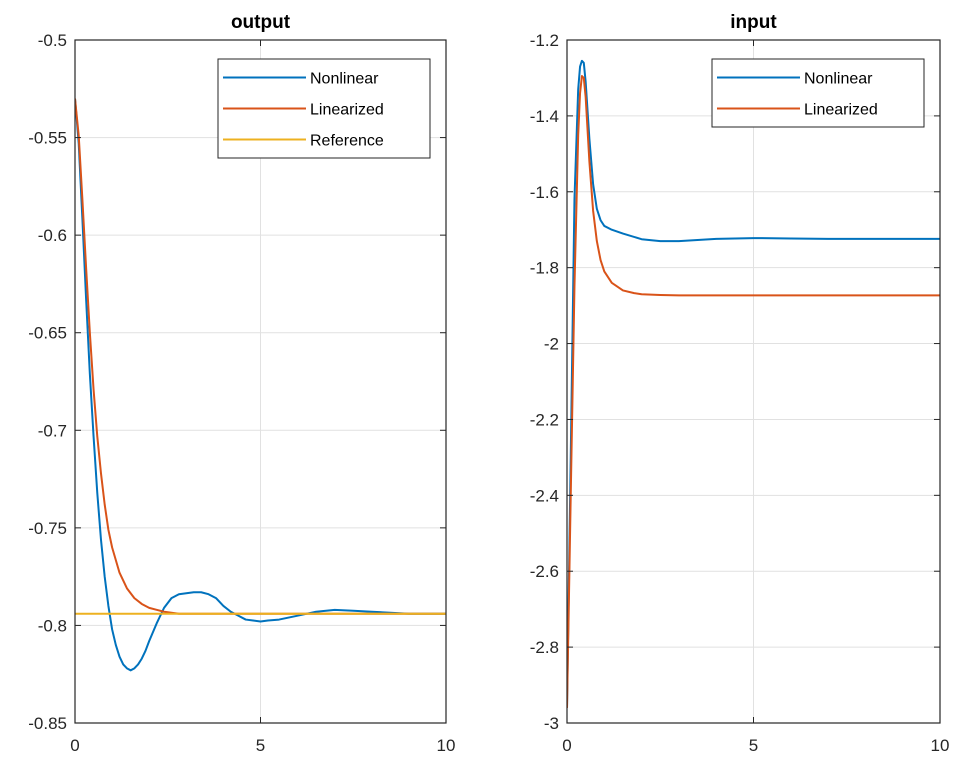 The width and height of the screenshot is (959, 763). I want to click on legend: Nonlinear Linearized Reference, so click(324, 108).